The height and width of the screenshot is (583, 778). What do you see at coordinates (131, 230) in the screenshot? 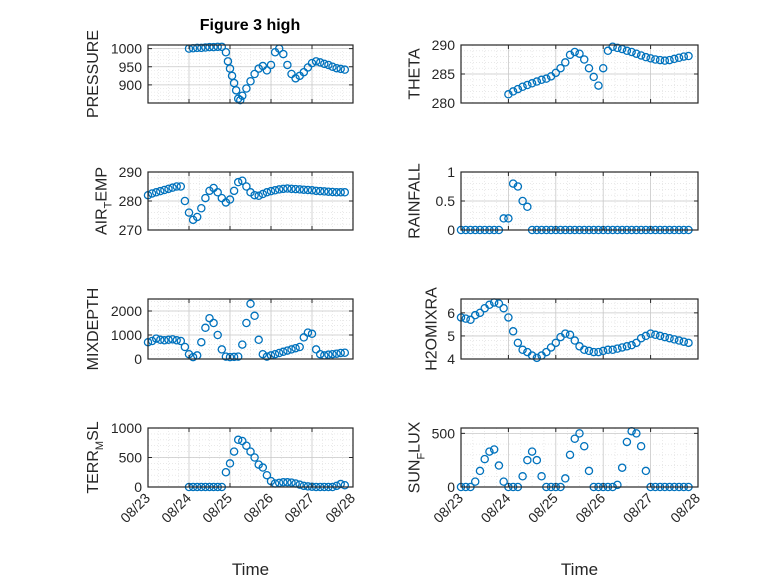
I see `y-tick-label: 270` at bounding box center [131, 230].